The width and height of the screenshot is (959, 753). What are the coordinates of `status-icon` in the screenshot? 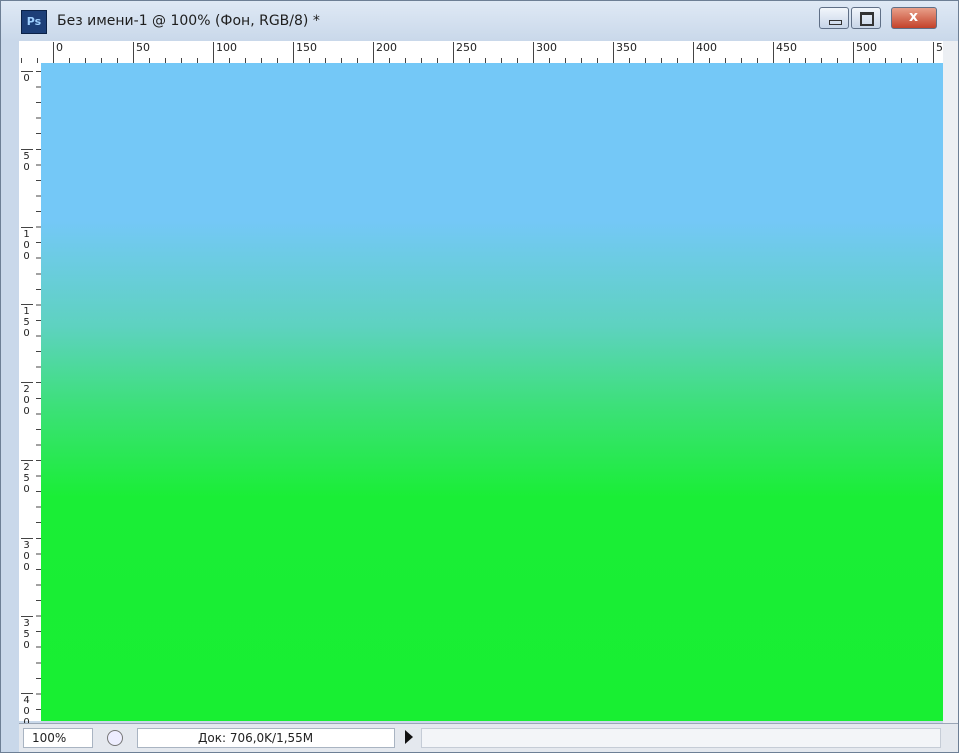 It's located at (115, 738).